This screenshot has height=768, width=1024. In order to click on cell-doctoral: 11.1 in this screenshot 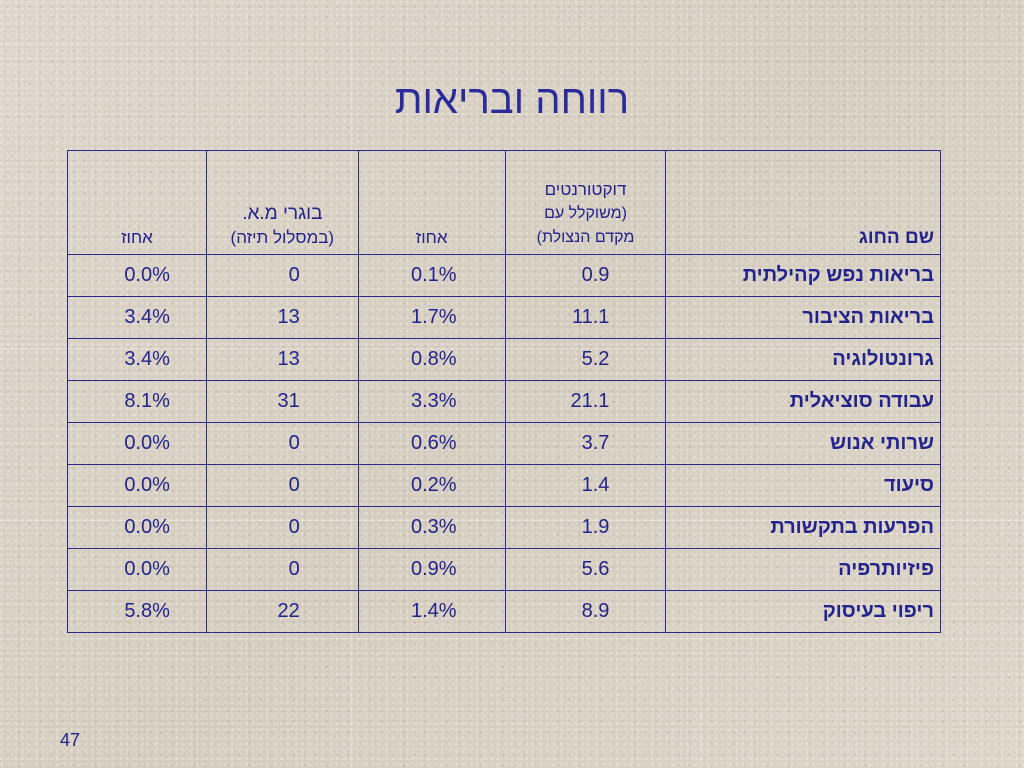, I will do `click(585, 317)`.